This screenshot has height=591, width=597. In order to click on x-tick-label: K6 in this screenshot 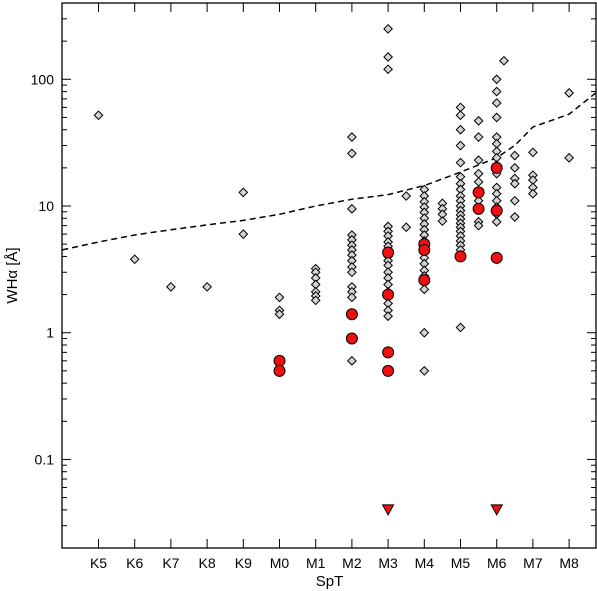, I will do `click(134, 563)`.